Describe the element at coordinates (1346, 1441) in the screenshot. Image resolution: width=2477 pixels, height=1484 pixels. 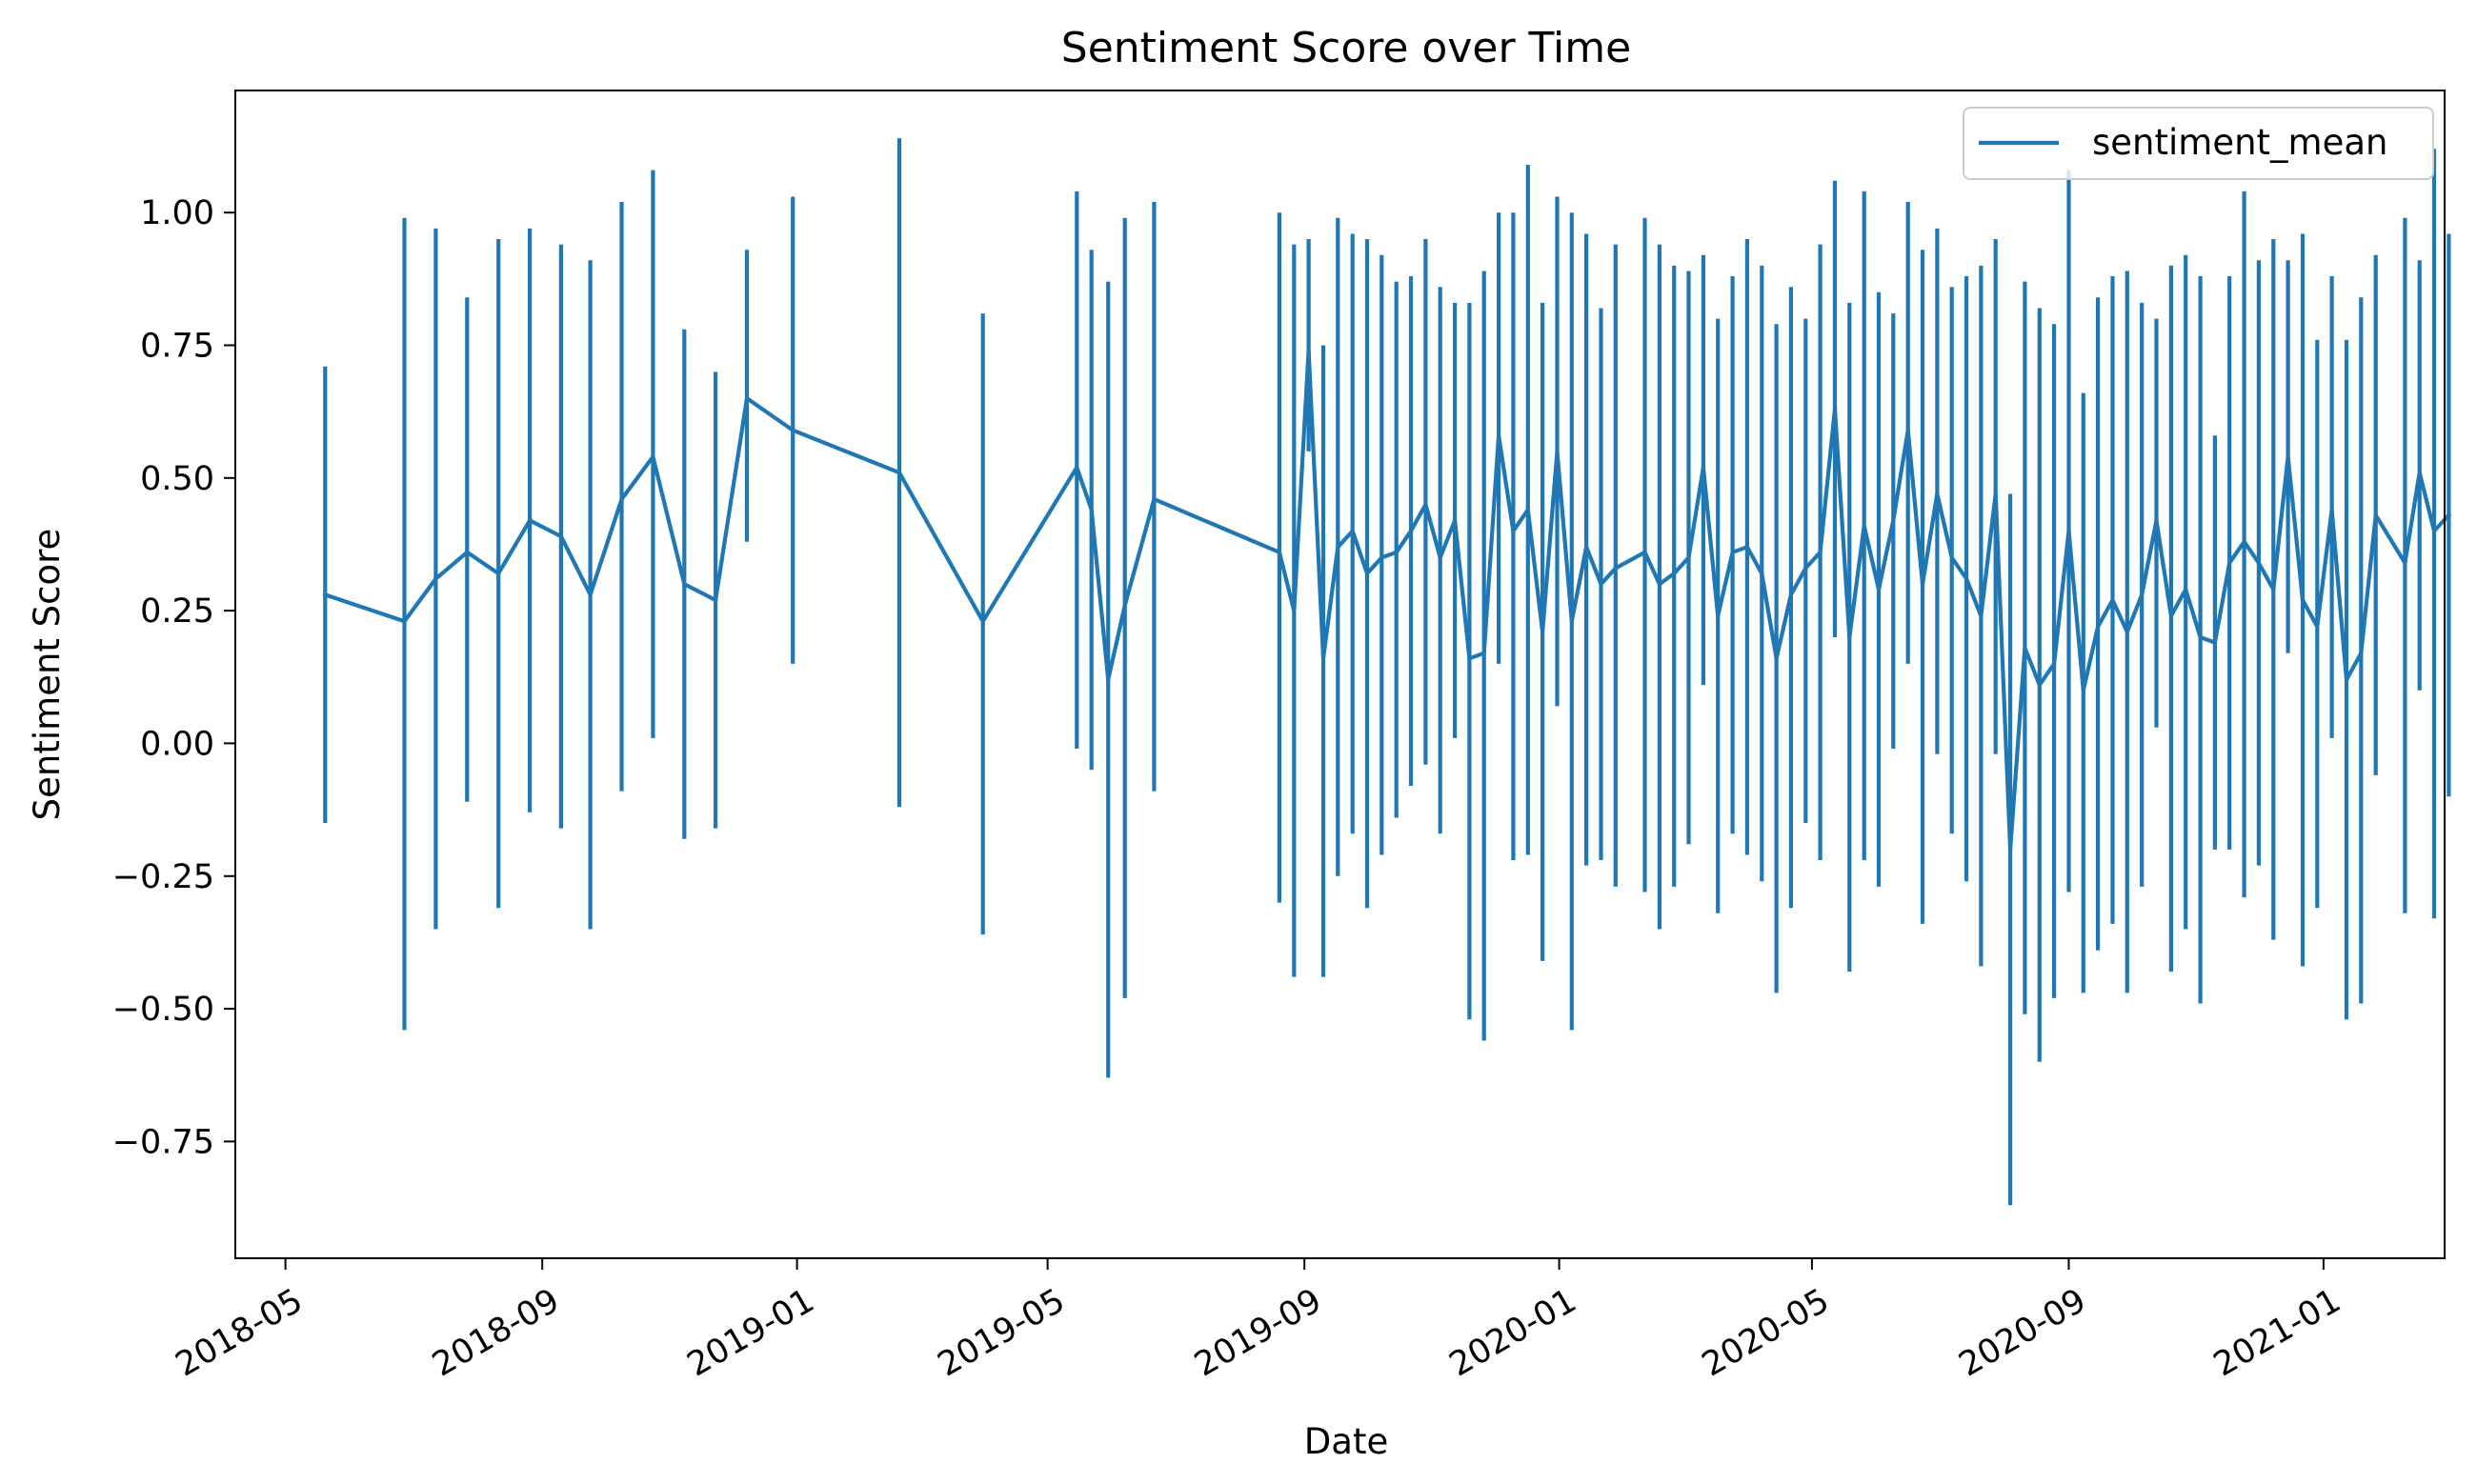
I see `x-axis-label: Date` at that location.